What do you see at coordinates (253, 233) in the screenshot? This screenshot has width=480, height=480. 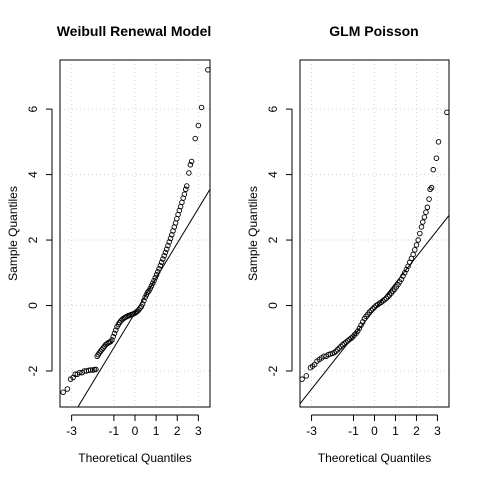 I see `y-axis-title: Sample Quantiles` at bounding box center [253, 233].